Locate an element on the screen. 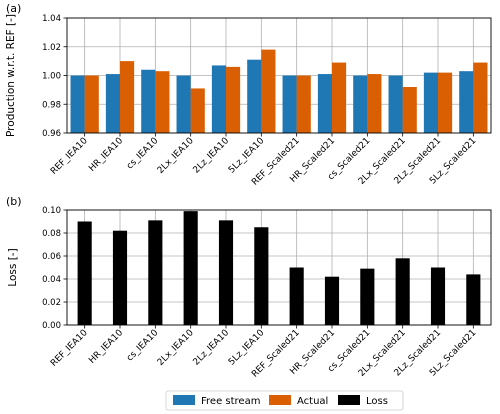  bar-loss-5lz-scaled21 is located at coordinates (473, 299).